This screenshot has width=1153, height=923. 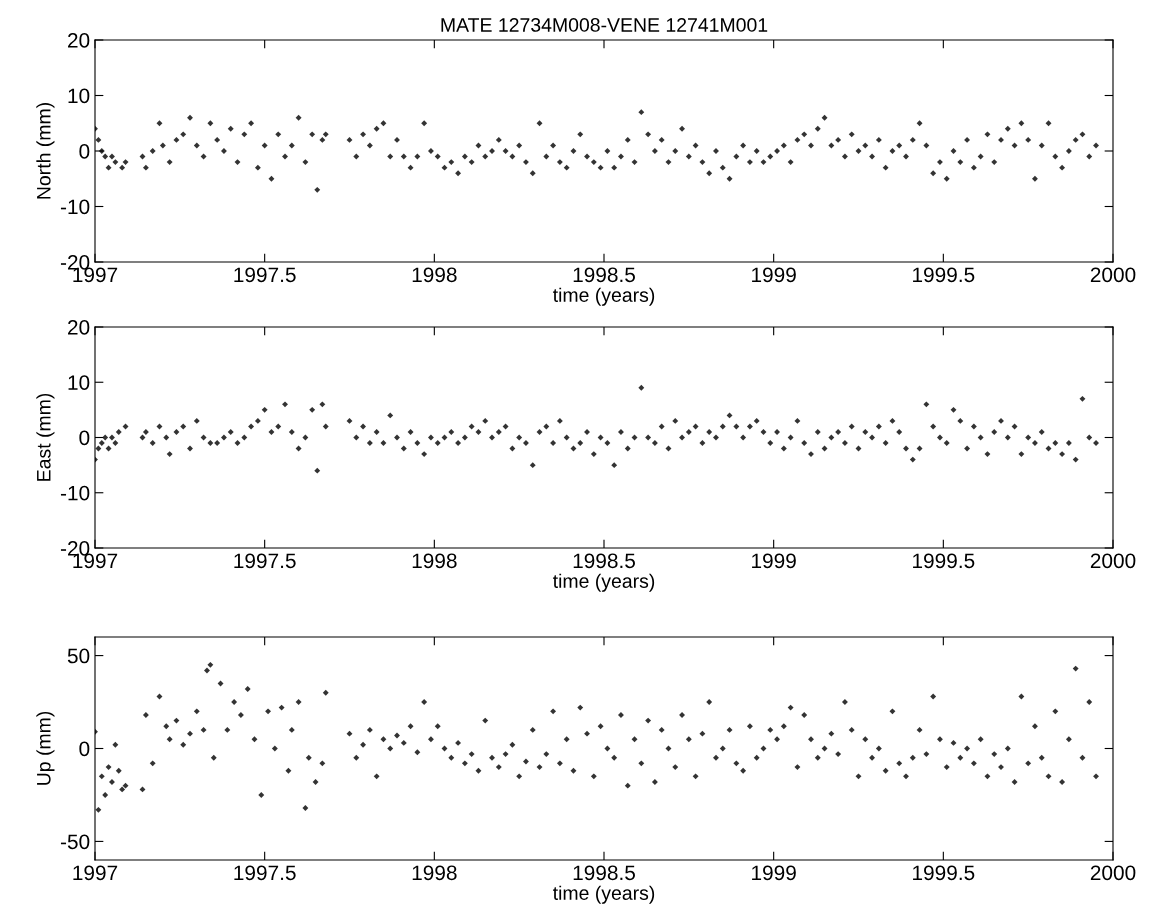 I want to click on y-axis-title: North (mm), so click(x=45, y=151).